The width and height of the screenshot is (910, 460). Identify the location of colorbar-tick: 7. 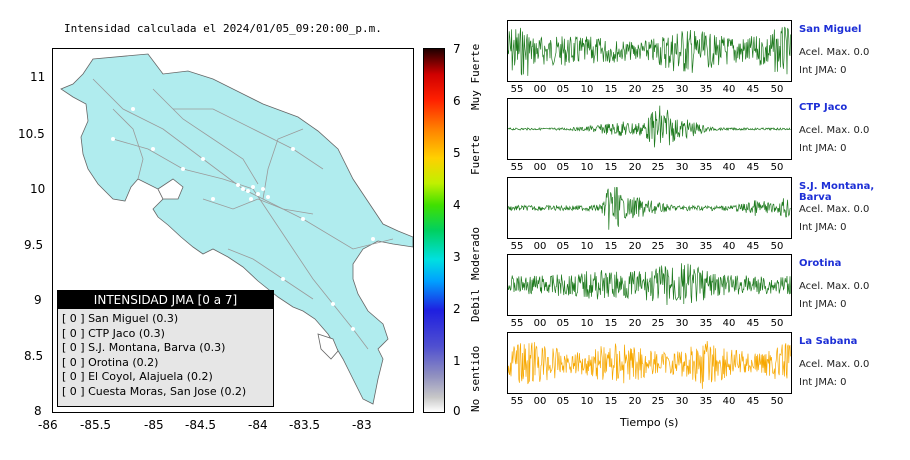
(457, 49).